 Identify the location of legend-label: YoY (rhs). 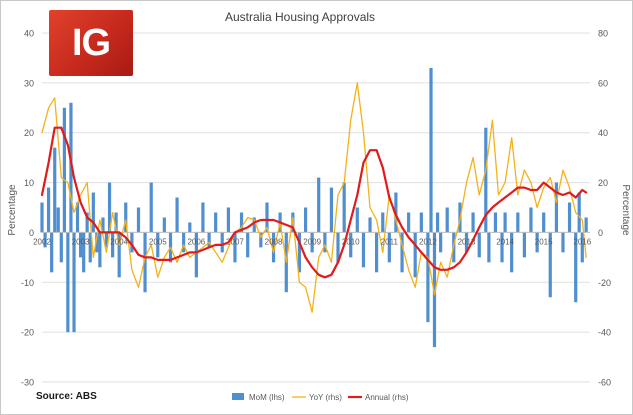
(325, 397).